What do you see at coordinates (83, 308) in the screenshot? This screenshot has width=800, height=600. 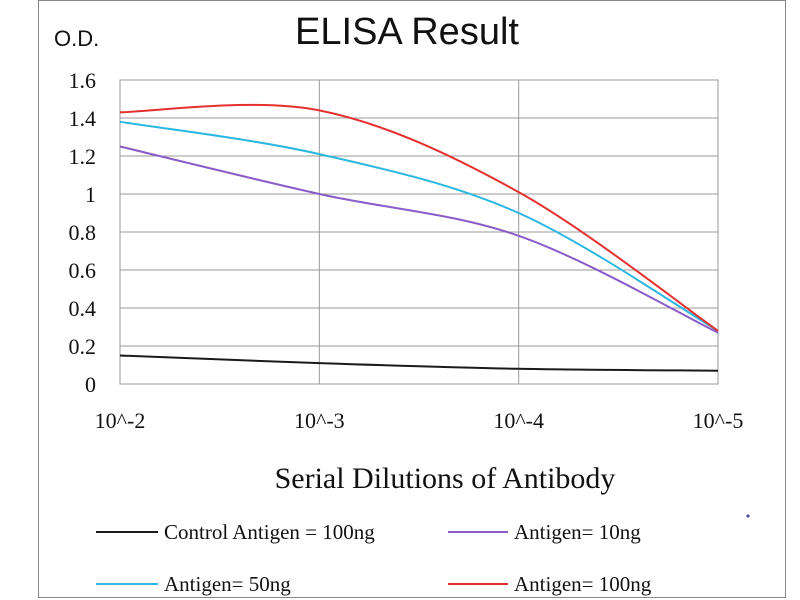 I see `y-tick-label: 0.4` at bounding box center [83, 308].